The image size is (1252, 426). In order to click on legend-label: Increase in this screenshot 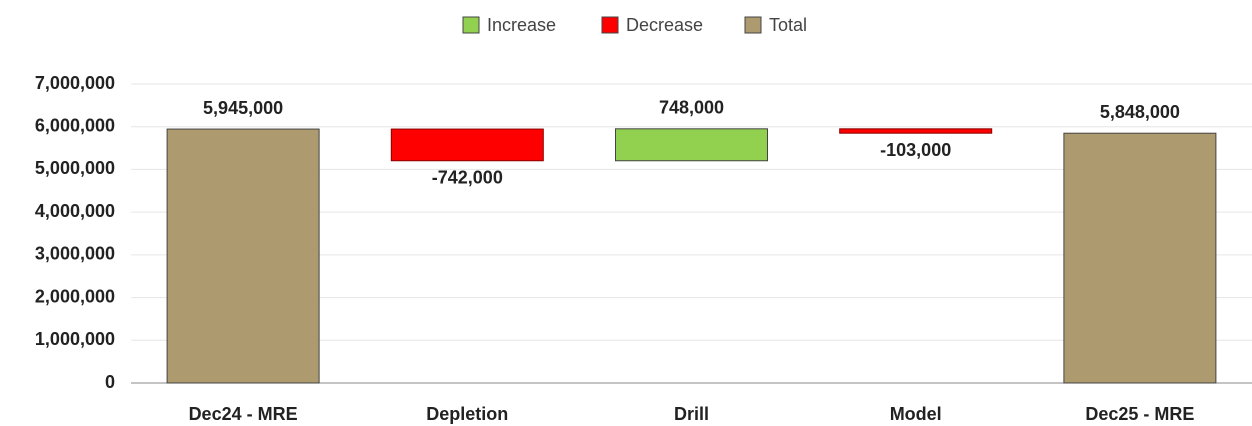, I will do `click(521, 25)`.